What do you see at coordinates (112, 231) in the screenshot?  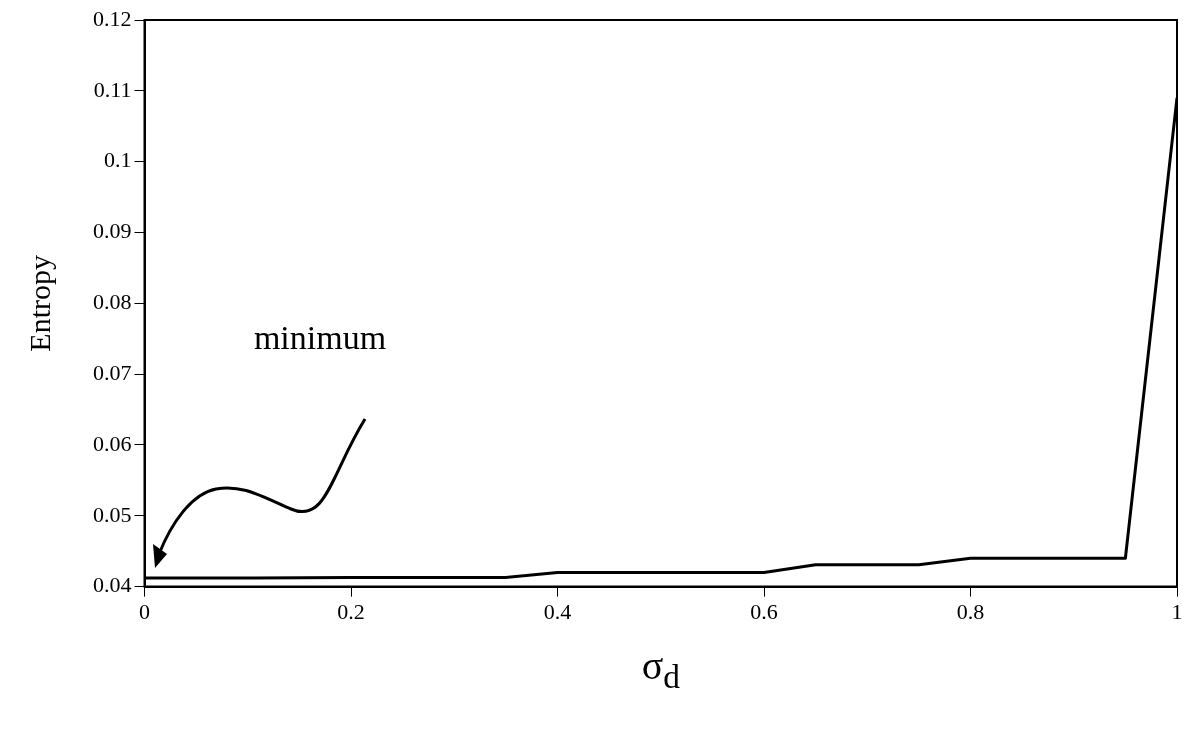 I see `y-tick-label: 0.09` at bounding box center [112, 231].